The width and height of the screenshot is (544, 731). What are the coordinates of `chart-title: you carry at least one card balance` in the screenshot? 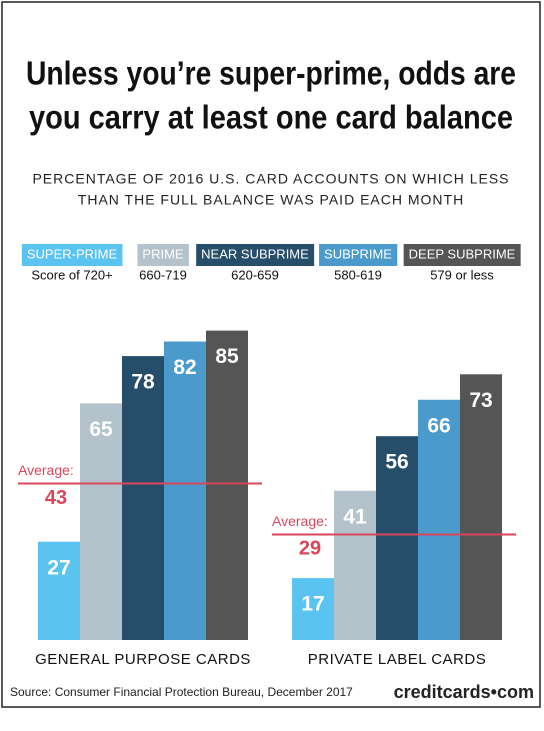 It's located at (271, 117).